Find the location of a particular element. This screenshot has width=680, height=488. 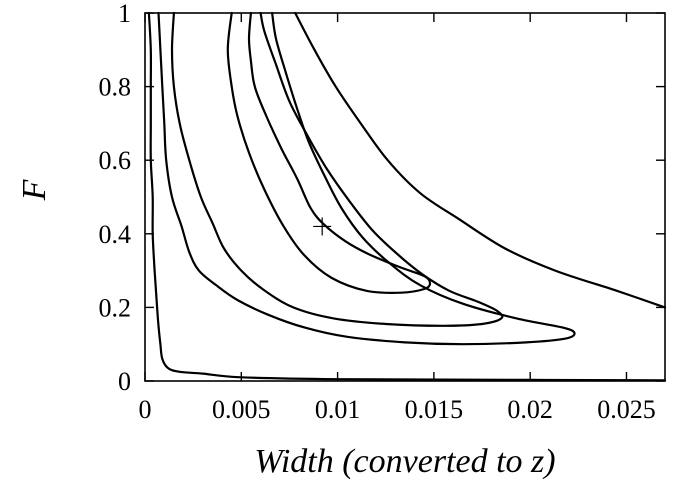

y-tick-label: 0.2 is located at coordinates (115, 307).